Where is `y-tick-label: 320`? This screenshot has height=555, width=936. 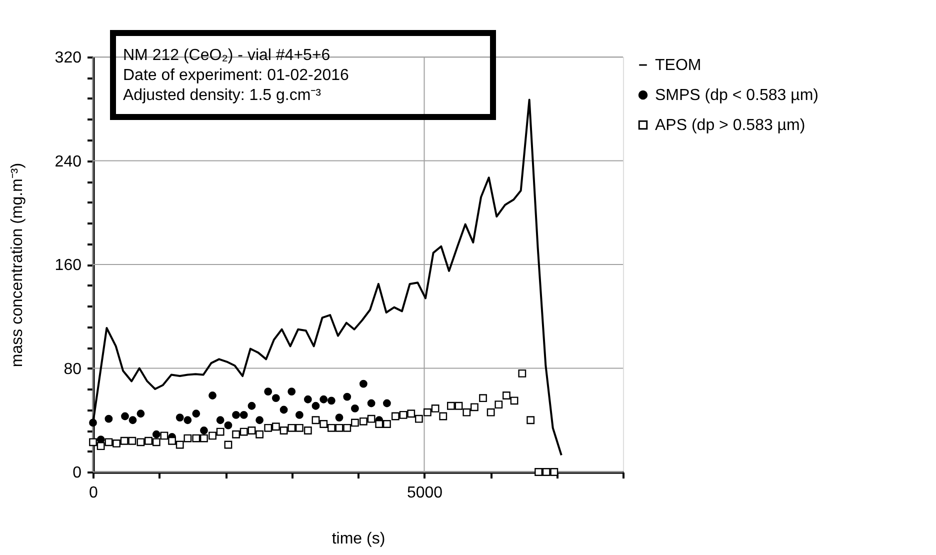 y-tick-label: 320 is located at coordinates (68, 58).